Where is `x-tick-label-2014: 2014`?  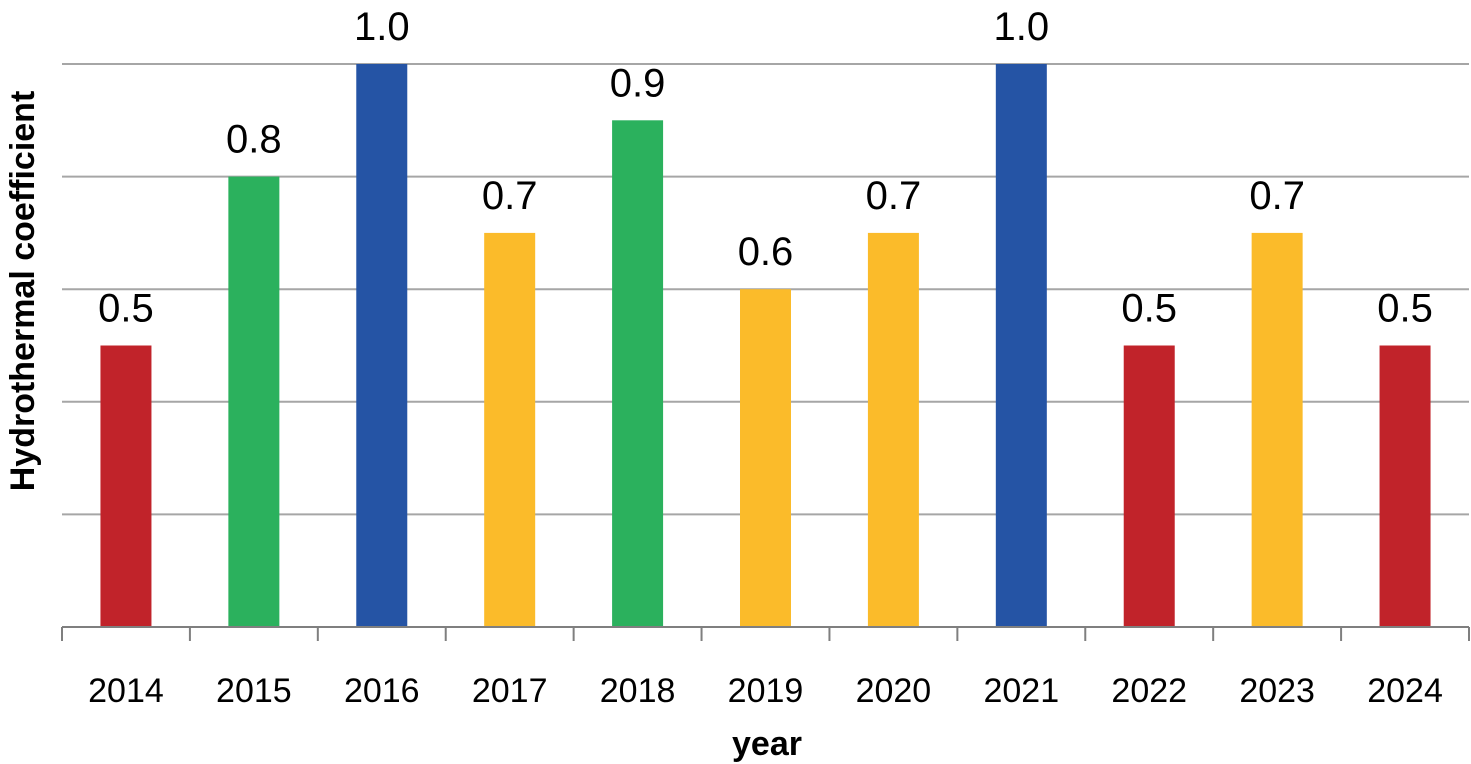
x-tick-label-2014: 2014 is located at coordinates (126, 691).